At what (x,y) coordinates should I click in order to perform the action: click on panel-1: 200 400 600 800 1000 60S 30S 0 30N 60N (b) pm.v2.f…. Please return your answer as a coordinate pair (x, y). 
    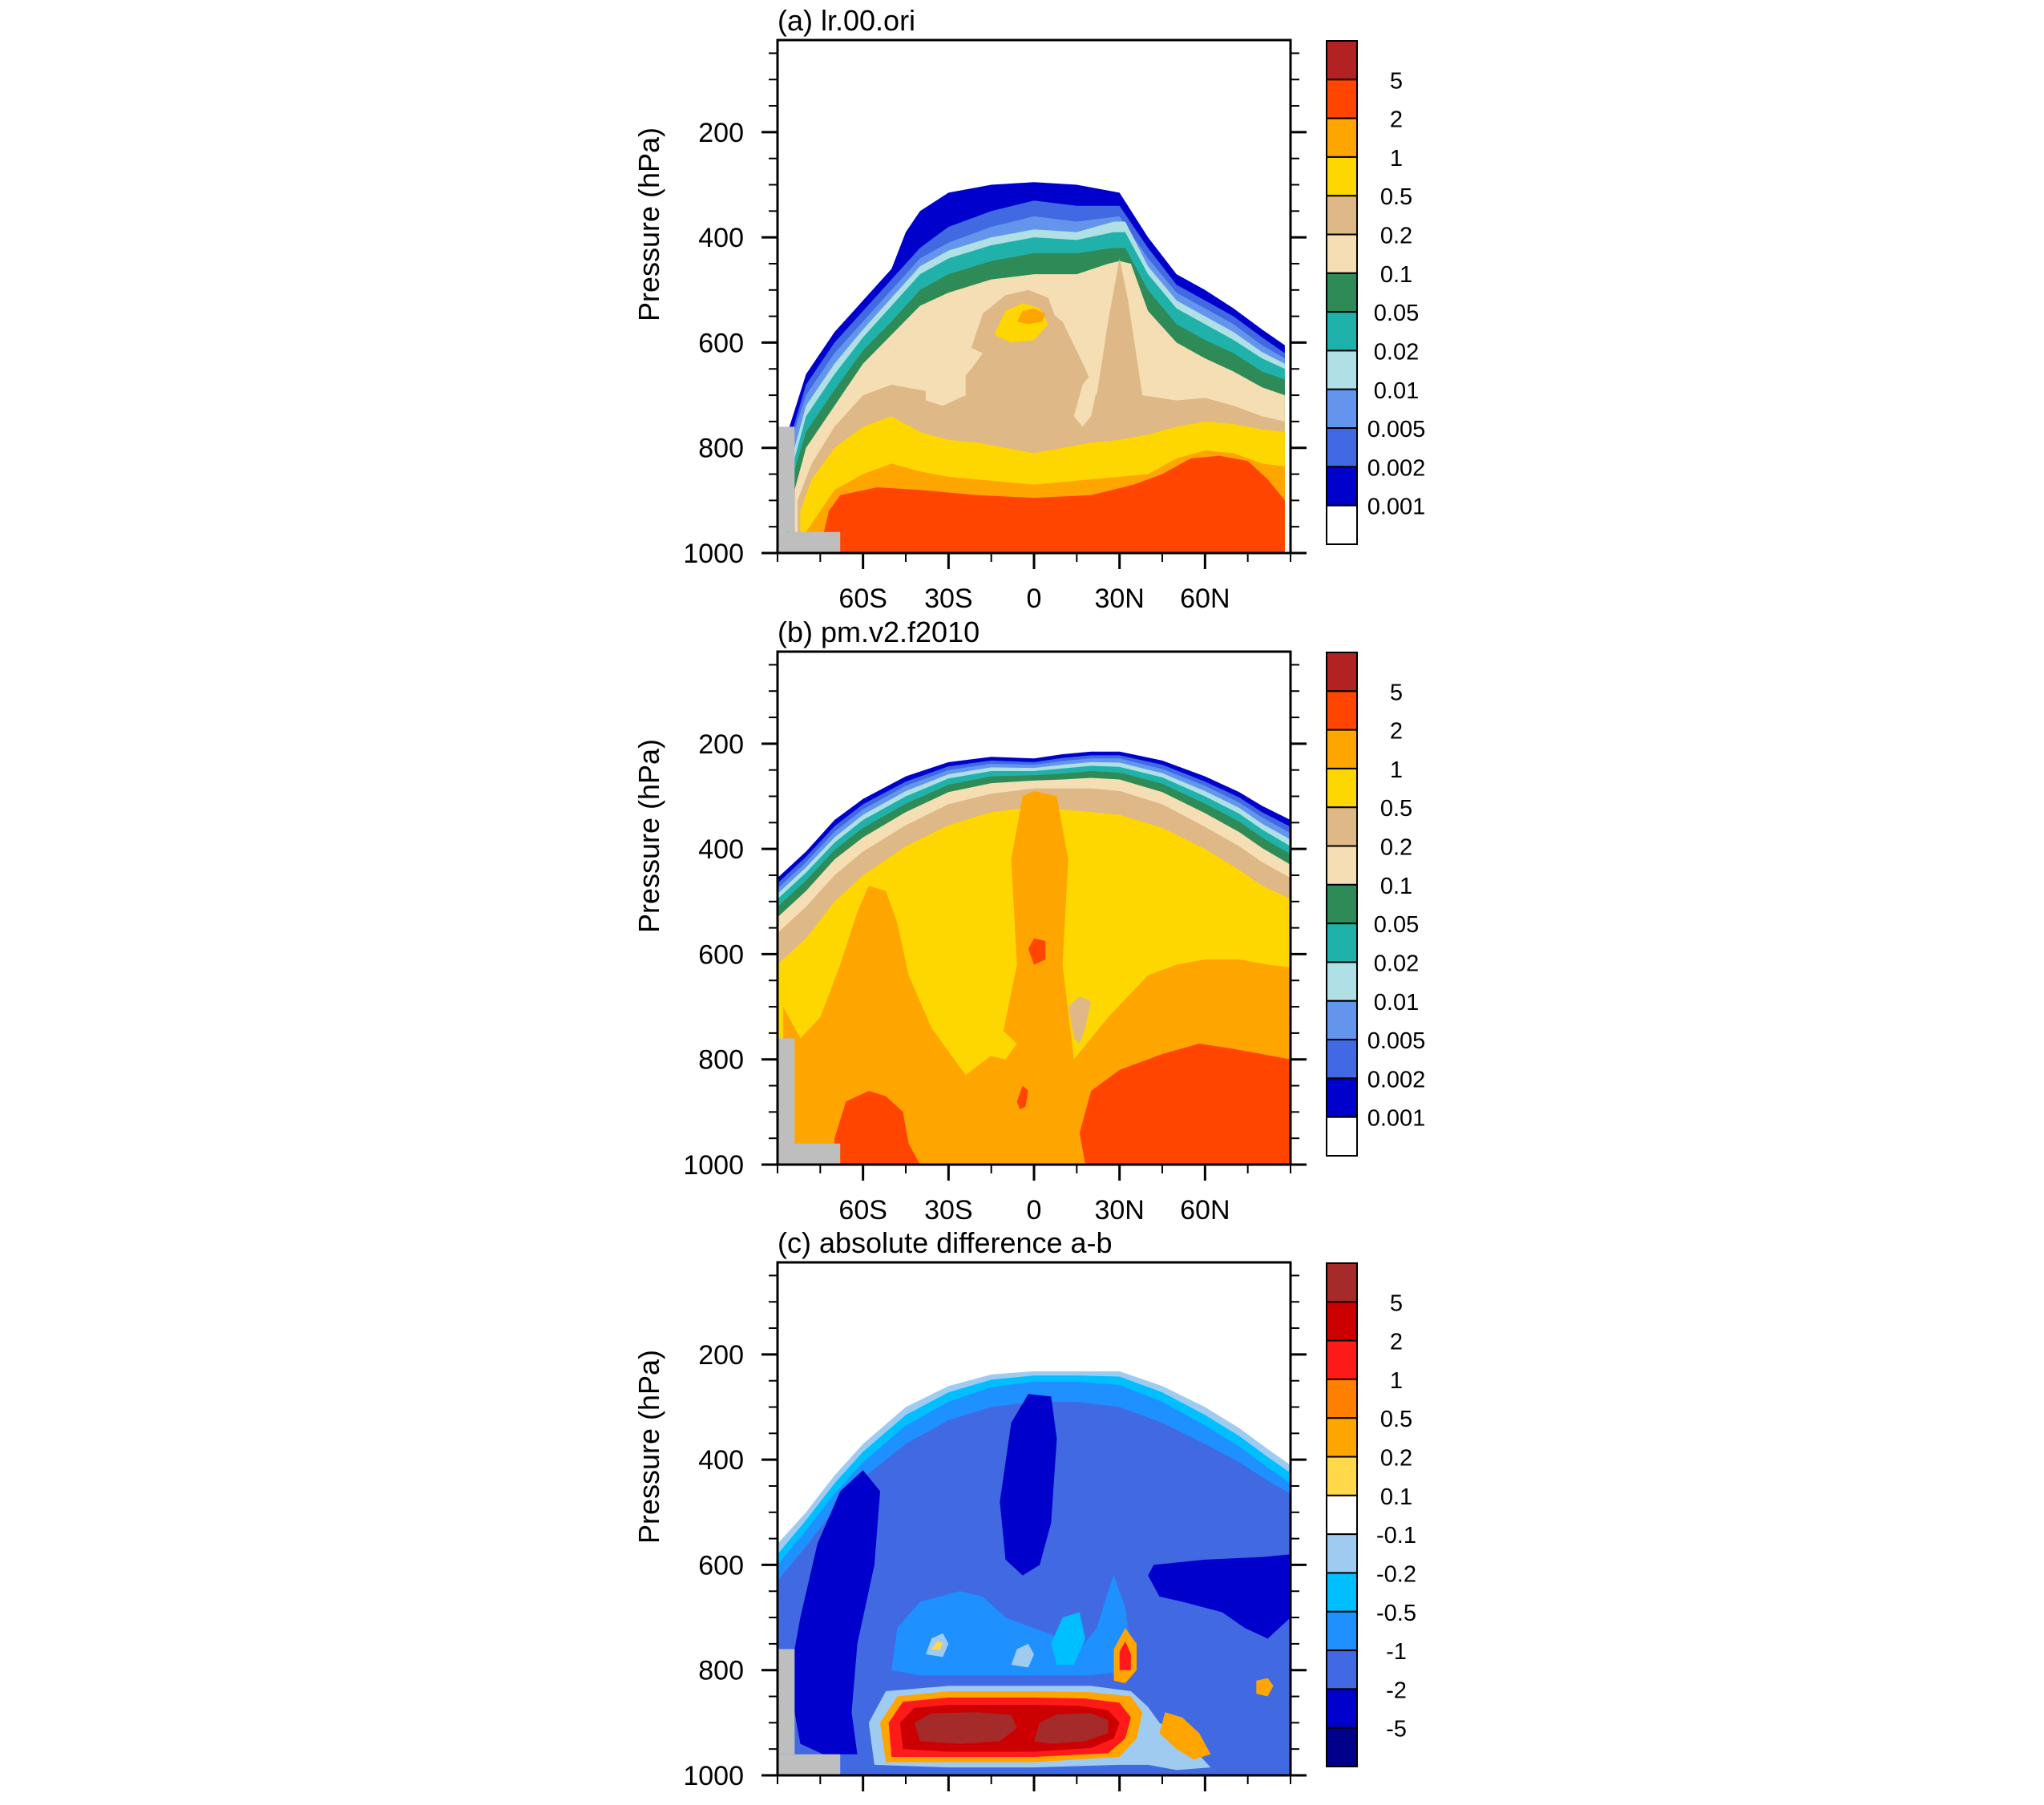
    Looking at the image, I should click on (1028, 921).